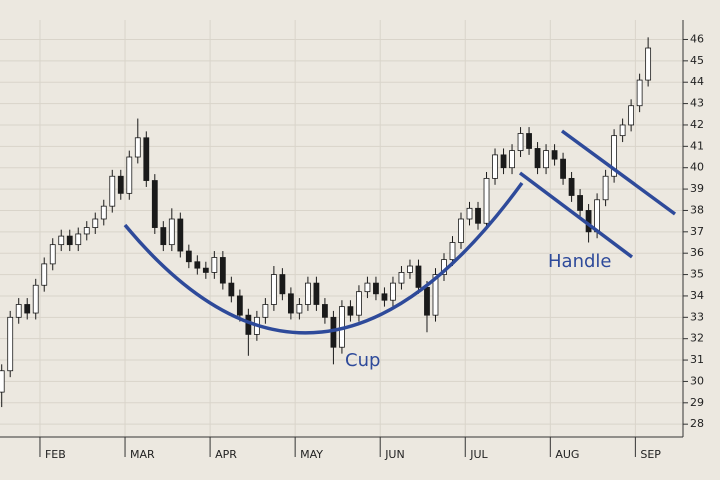 The height and width of the screenshot is (480, 720). Describe the element at coordinates (697, 103) in the screenshot. I see `y-tick-label: 43` at that location.